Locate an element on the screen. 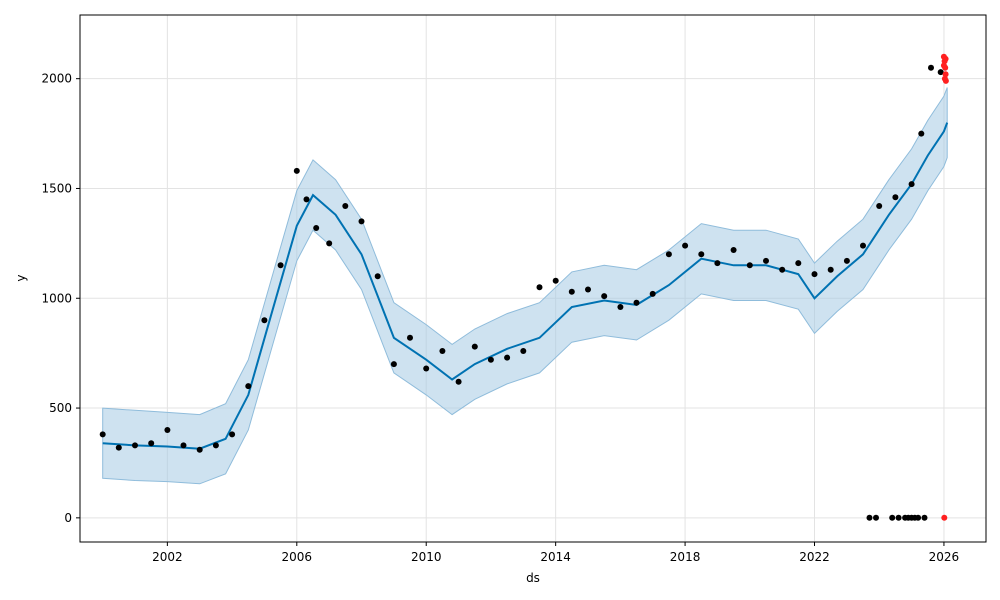 The image size is (1000, 600). x-tick-label: 2006 is located at coordinates (297, 557).